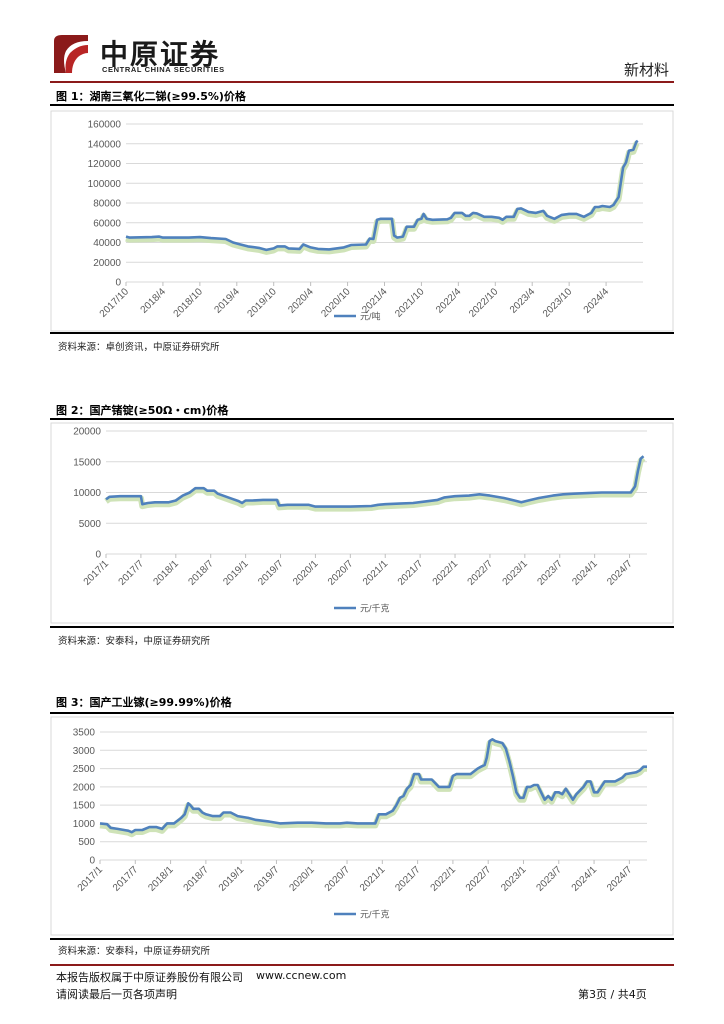  I want to click on y-tick-label: 3000, so click(84, 751).